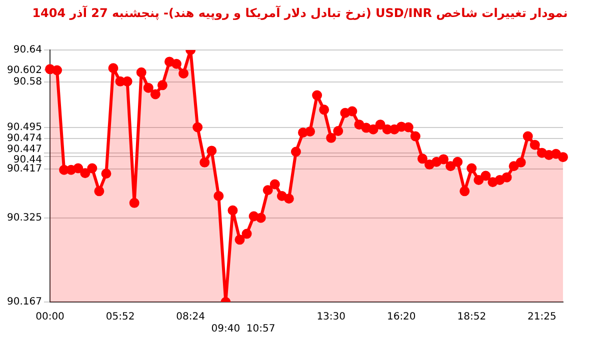  Describe the element at coordinates (542, 317) in the screenshot. I see `x-tick-label: 21:25` at that location.